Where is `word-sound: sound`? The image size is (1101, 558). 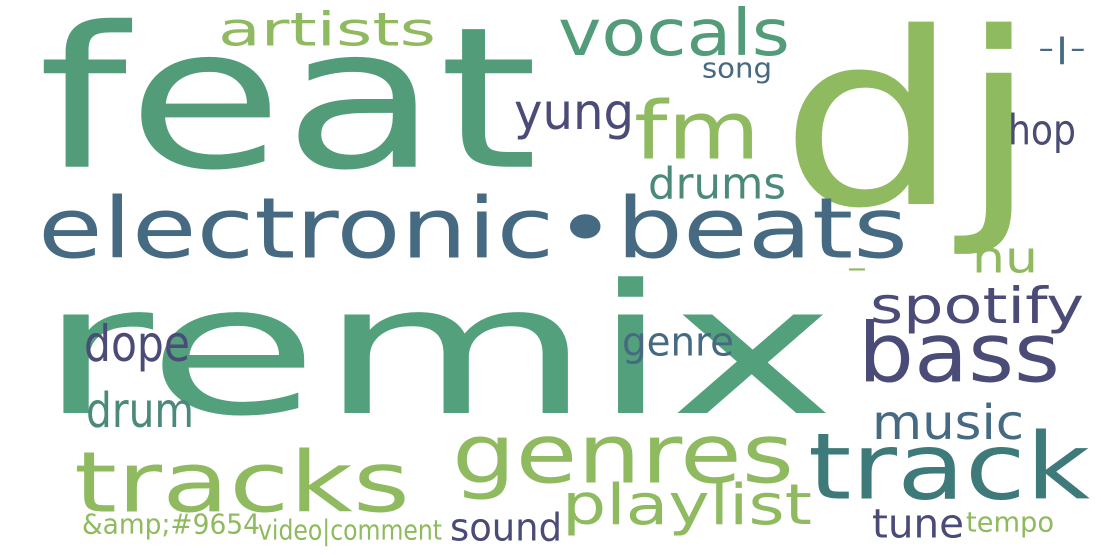
word-sound: sound is located at coordinates (506, 528).